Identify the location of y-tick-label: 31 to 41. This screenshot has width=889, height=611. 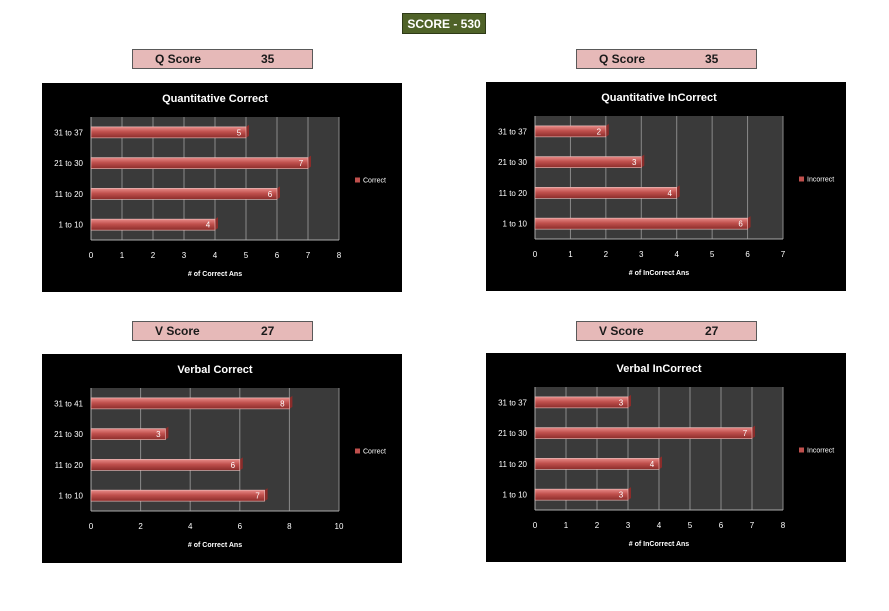
(68, 403).